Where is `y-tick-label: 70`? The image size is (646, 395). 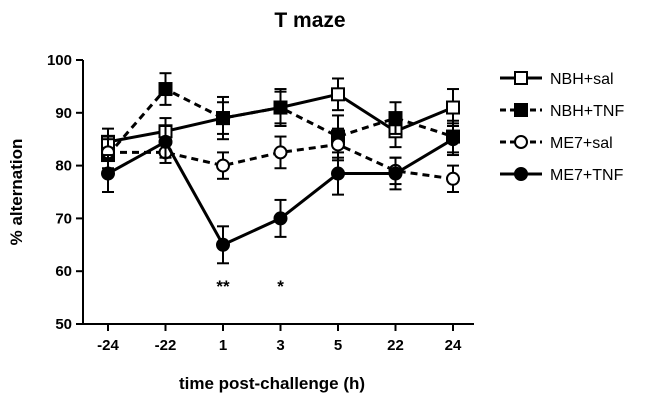
y-tick-label: 70 is located at coordinates (63, 218).